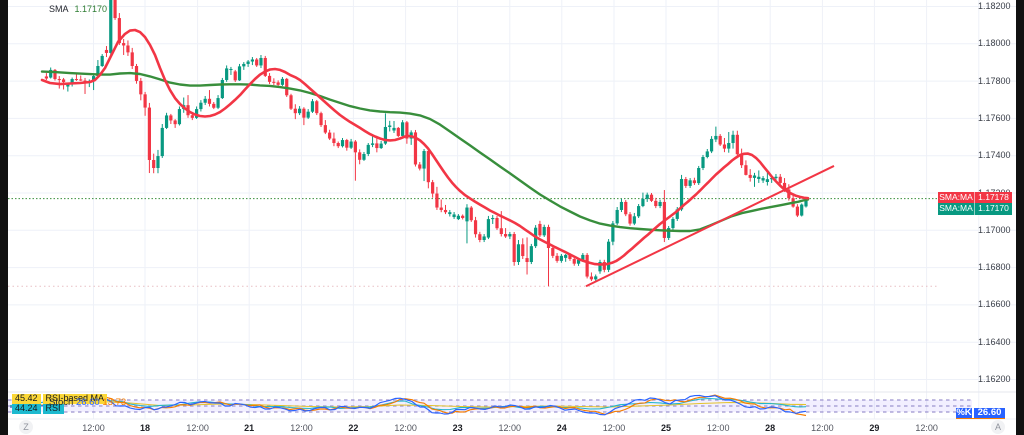  What do you see at coordinates (994, 80) in the screenshot?
I see `price-axis-label: 1.17800` at bounding box center [994, 80].